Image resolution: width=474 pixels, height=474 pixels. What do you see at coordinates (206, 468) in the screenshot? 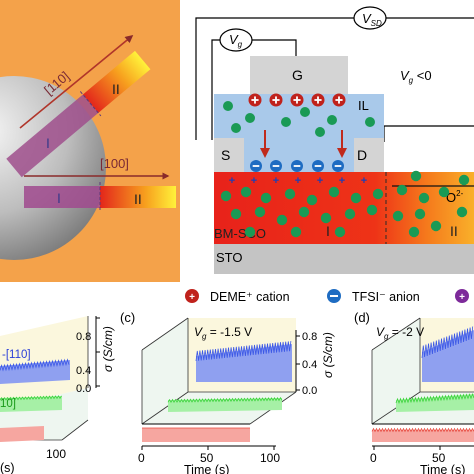
I see `c-xlabel: Time (s)` at bounding box center [206, 468].